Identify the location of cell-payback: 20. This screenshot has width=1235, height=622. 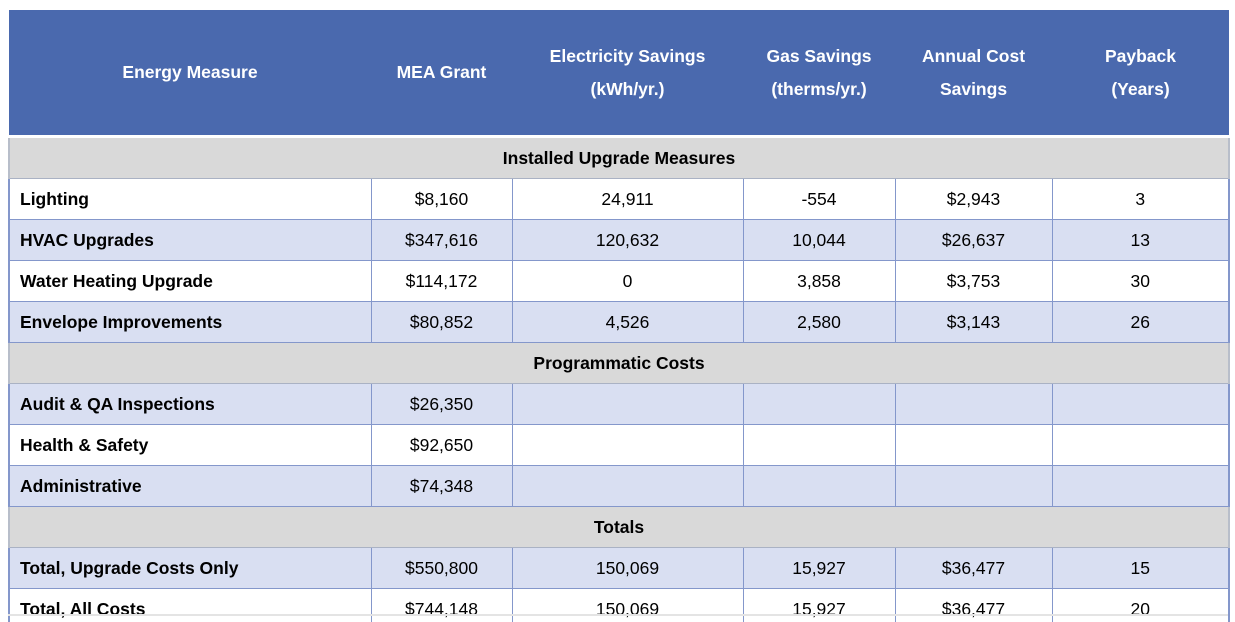
(1140, 605).